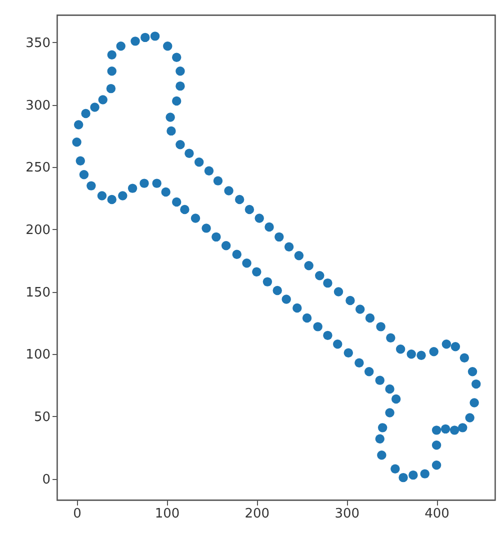 The height and width of the screenshot is (535, 501). Describe the element at coordinates (38, 292) in the screenshot. I see `y-tick-label: 150` at that location.